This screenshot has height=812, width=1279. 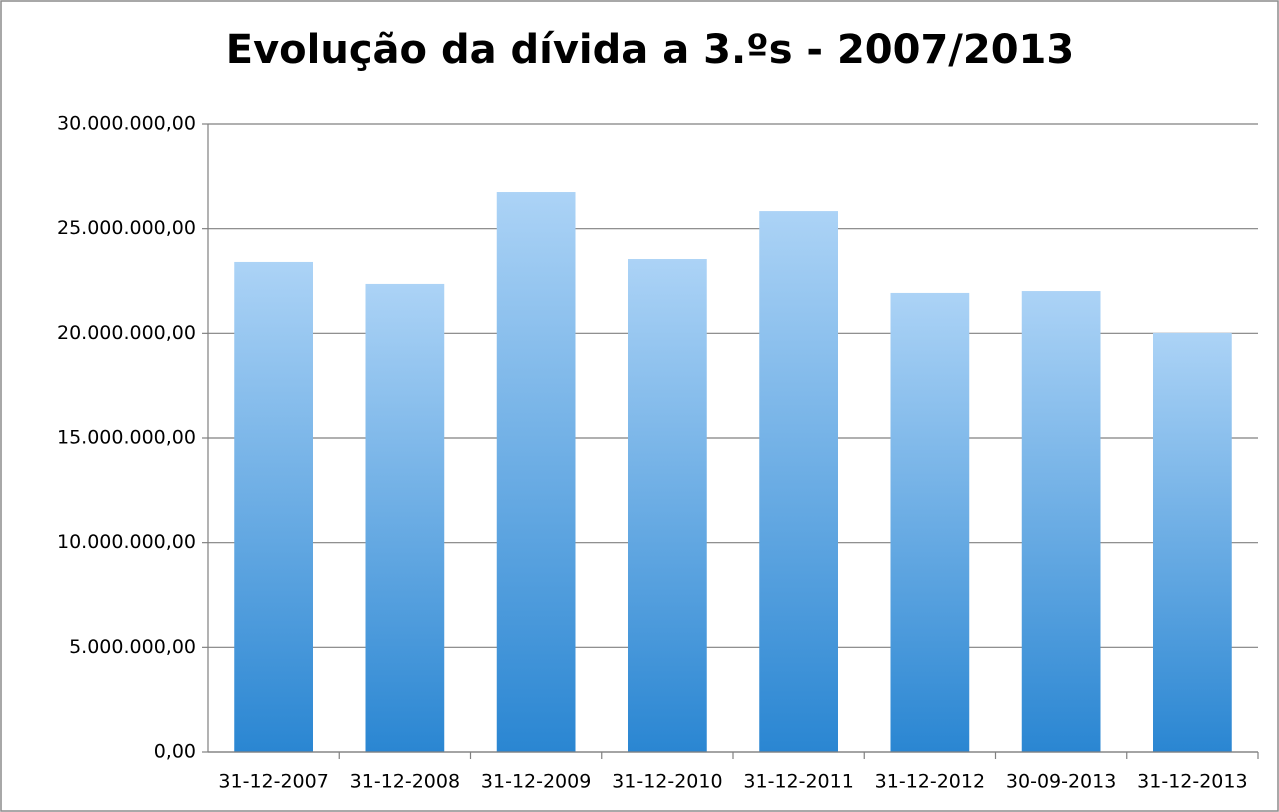 What do you see at coordinates (126, 228) in the screenshot?
I see `y-tick-label: 25.000.000,00` at bounding box center [126, 228].